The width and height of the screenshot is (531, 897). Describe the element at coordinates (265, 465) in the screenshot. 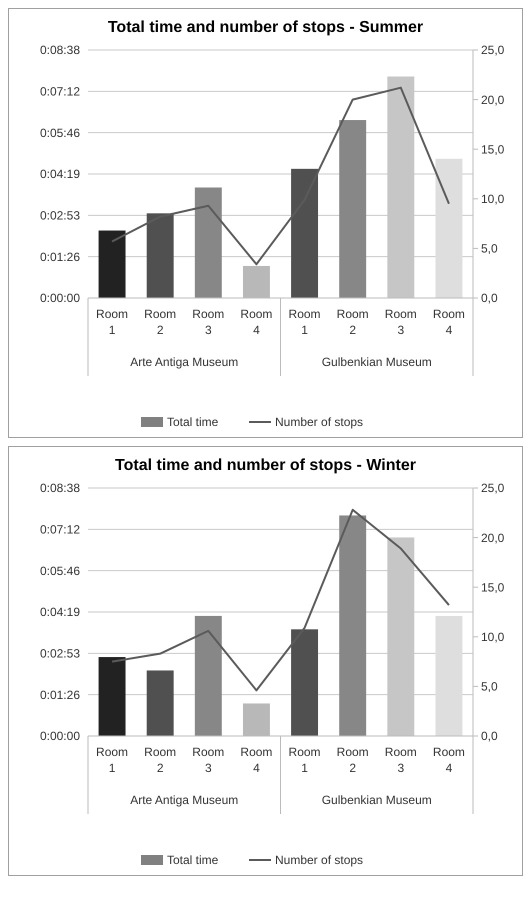

I see `chart-title: Total time and number of stops - Winter` at that location.